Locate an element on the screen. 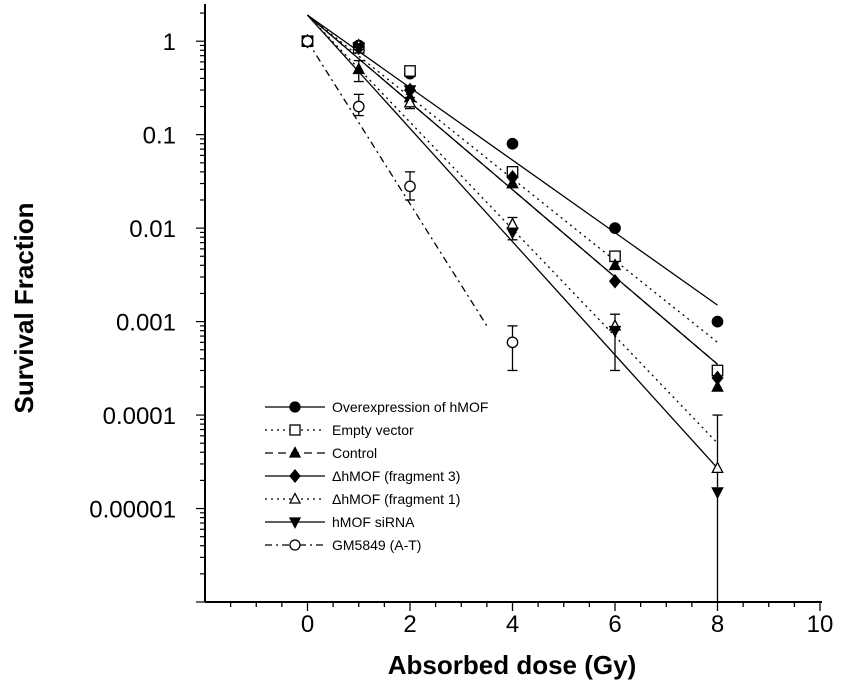 The width and height of the screenshot is (841, 682). fit-line is located at coordinates (397, 183).